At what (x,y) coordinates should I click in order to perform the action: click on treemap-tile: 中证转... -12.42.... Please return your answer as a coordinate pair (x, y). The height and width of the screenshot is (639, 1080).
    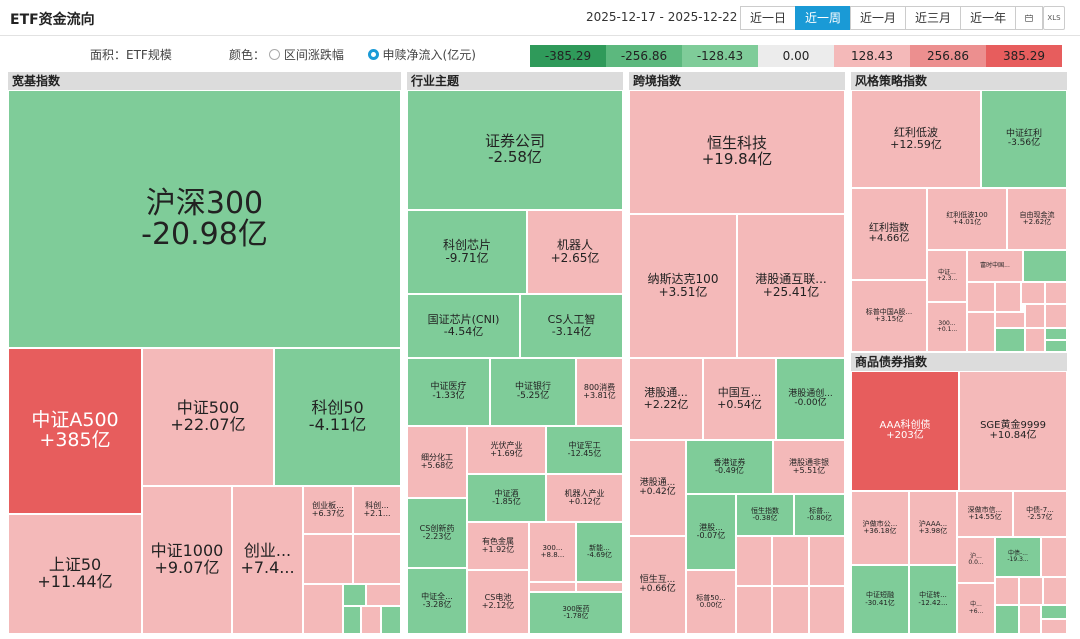
    Looking at the image, I should click on (933, 599).